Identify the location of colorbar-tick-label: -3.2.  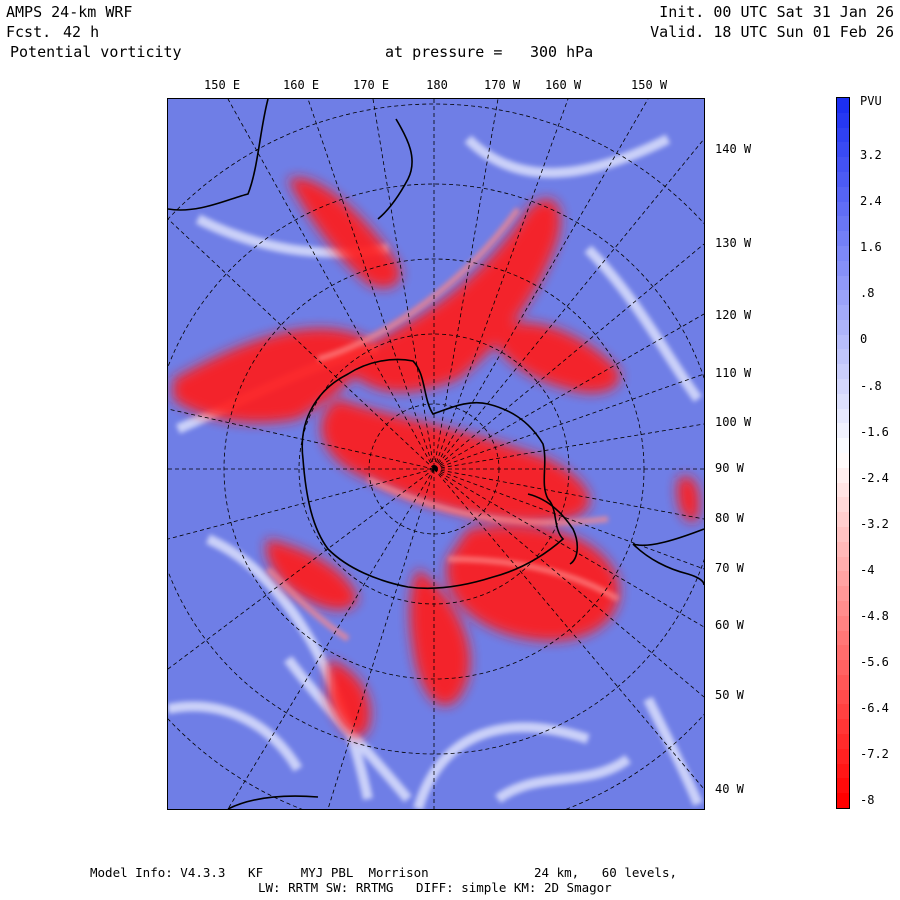
(874, 523).